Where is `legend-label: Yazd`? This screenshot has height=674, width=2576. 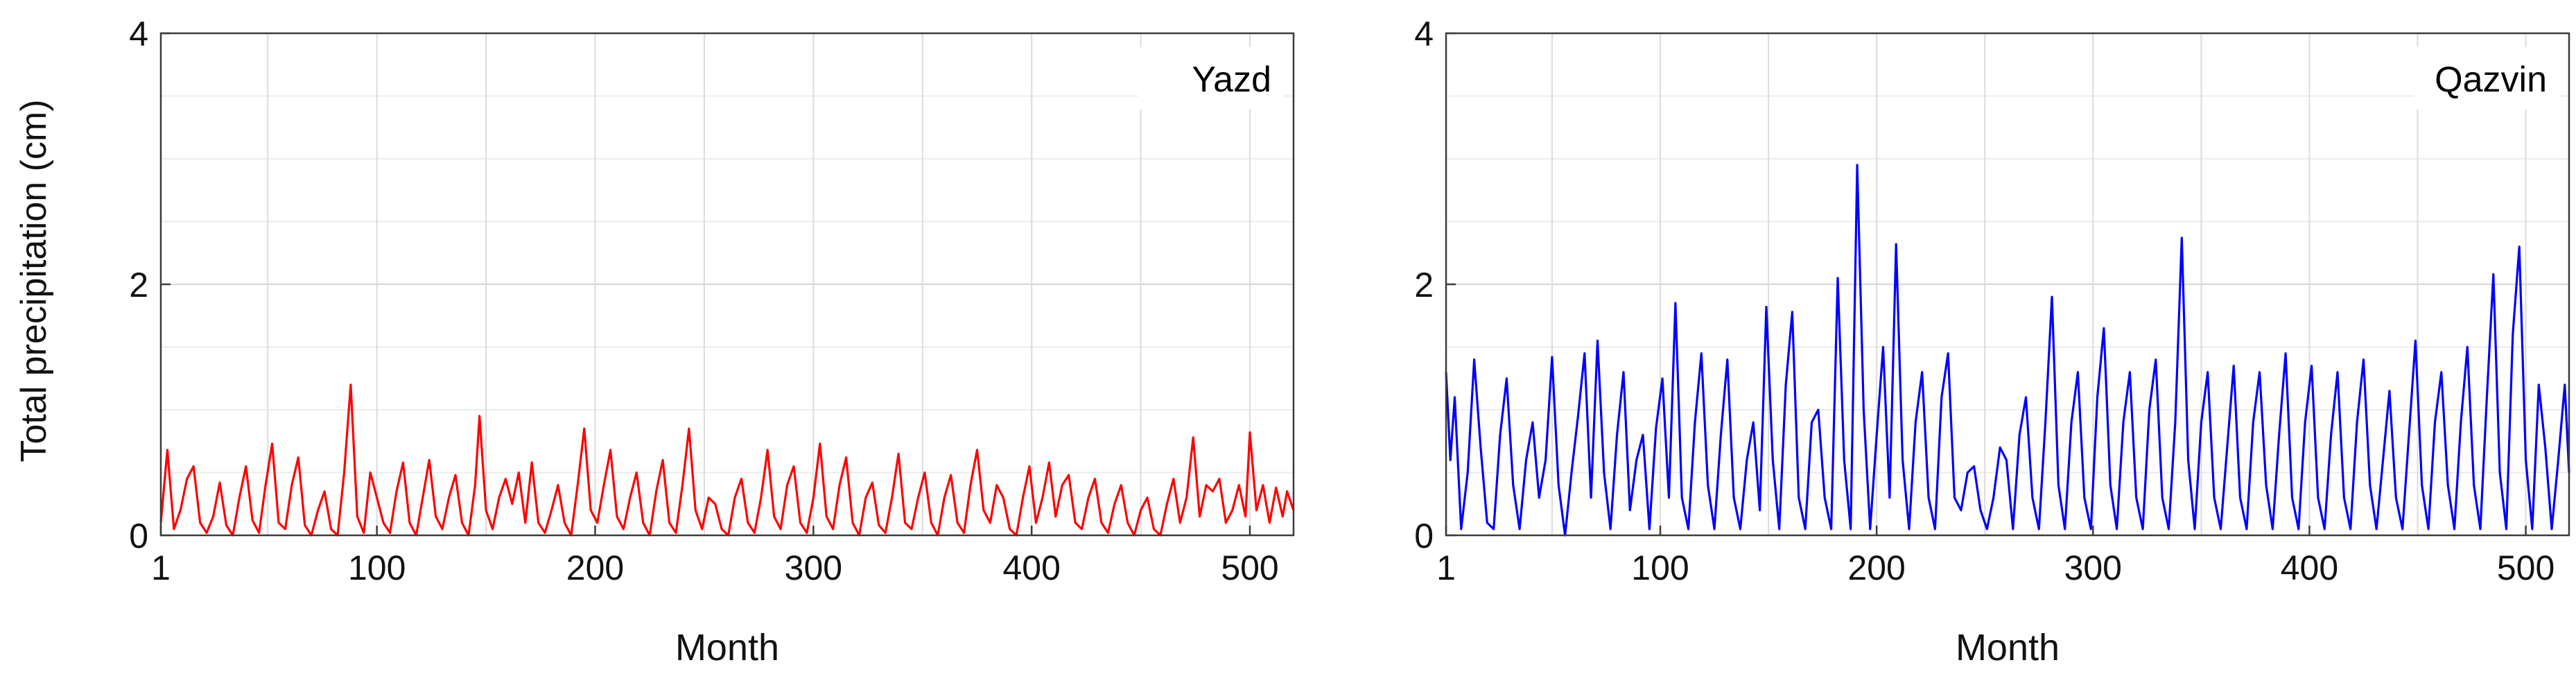 legend-label: Yazd is located at coordinates (1231, 80).